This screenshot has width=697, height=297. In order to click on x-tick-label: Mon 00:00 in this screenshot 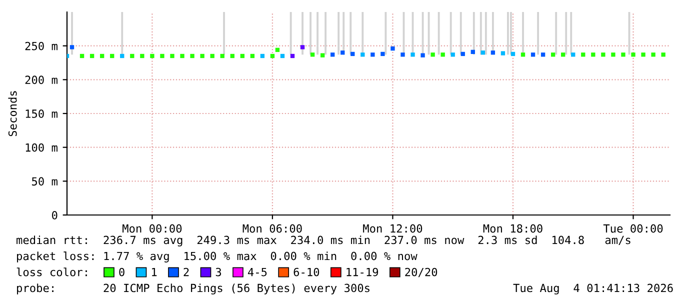, I will do `click(152, 228)`.